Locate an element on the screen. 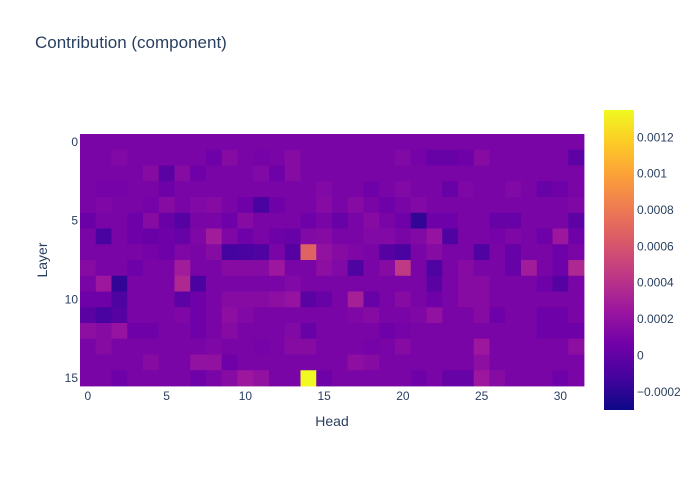 This screenshot has height=500, width=700. y-axis-title: Layer is located at coordinates (42, 259).